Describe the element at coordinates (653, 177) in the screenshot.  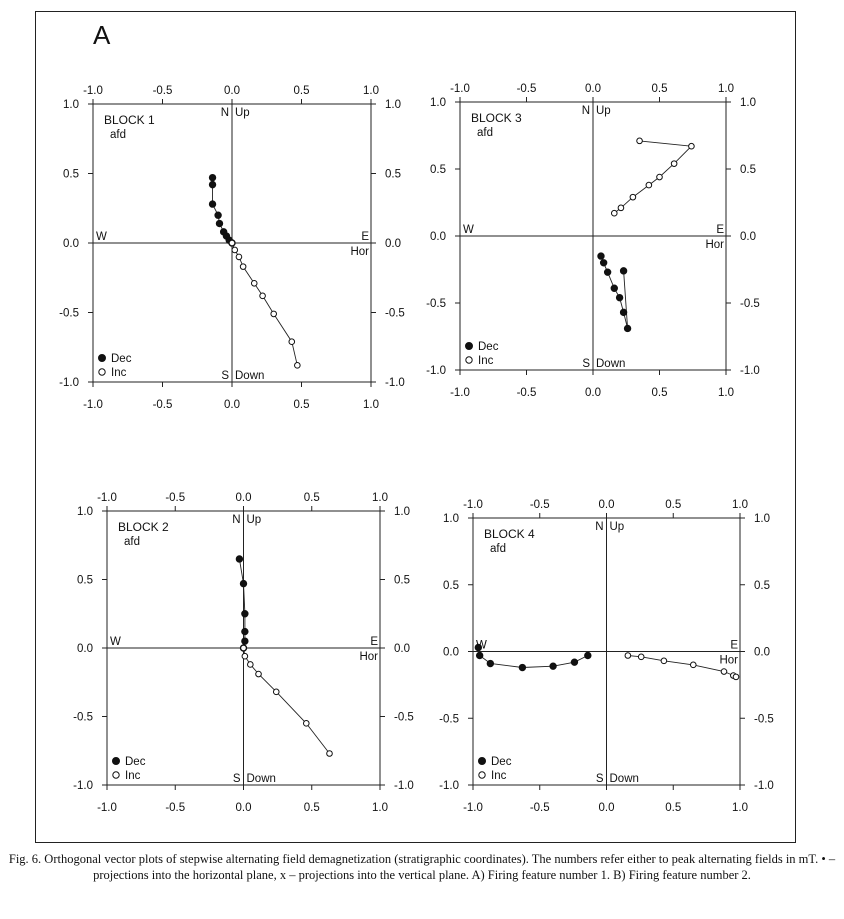
I see `series-line-inc` at that location.